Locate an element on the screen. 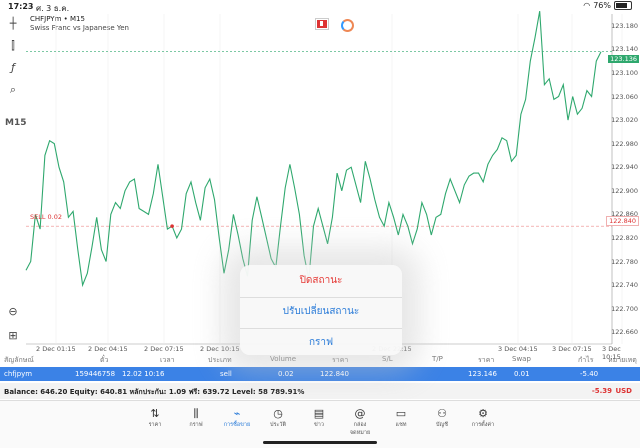 The image size is (640, 448). price-axis-label: 123.060 is located at coordinates (624, 96).